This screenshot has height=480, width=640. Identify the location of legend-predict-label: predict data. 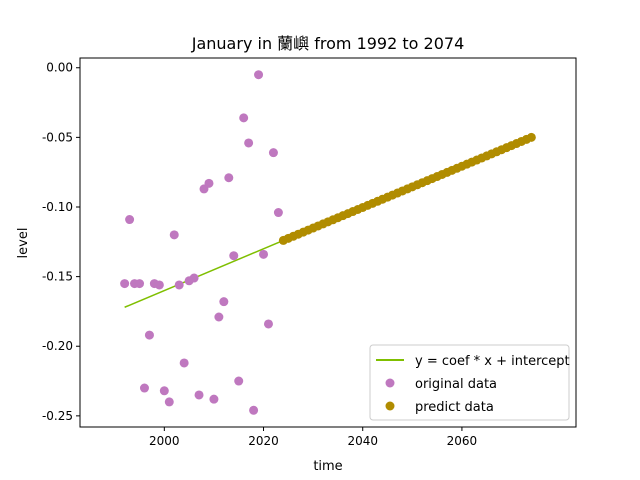
(454, 407).